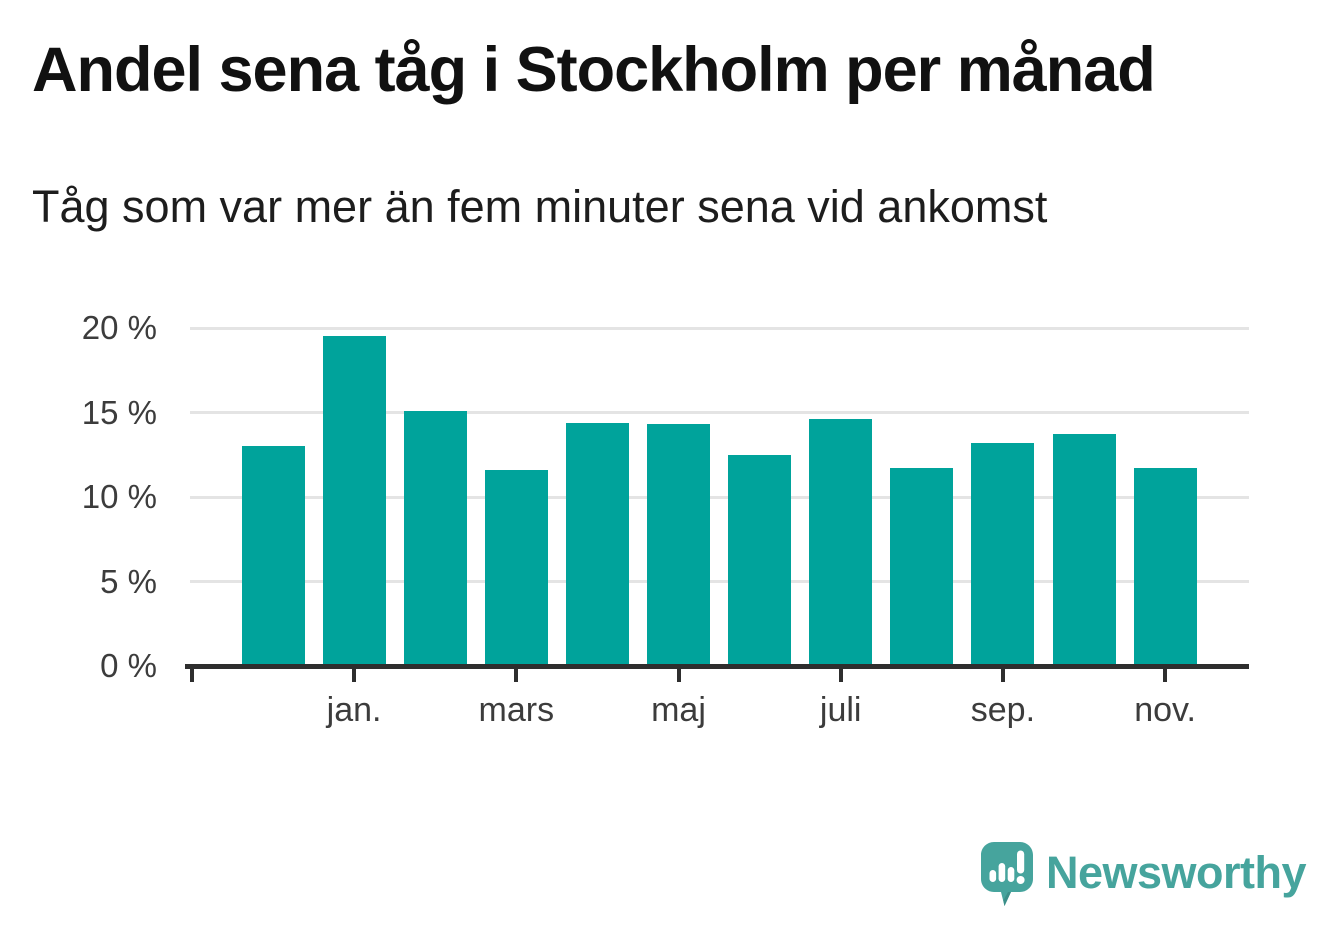 This screenshot has width=1322, height=939. What do you see at coordinates (717, 666) in the screenshot?
I see `x-axis-line` at bounding box center [717, 666].